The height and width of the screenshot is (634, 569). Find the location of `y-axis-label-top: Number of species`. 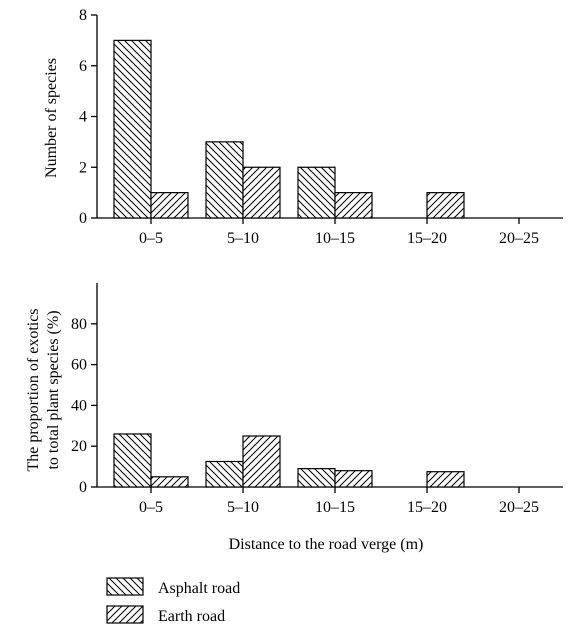

y-axis-label-top: Number of species is located at coordinates (51, 118).